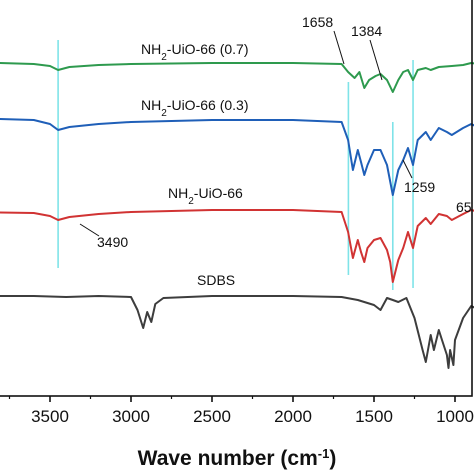 The height and width of the screenshot is (474, 474). I want to click on series-label-nh2-uio-66-0.7: NH2-UiO-66 (0.7), so click(194, 52).